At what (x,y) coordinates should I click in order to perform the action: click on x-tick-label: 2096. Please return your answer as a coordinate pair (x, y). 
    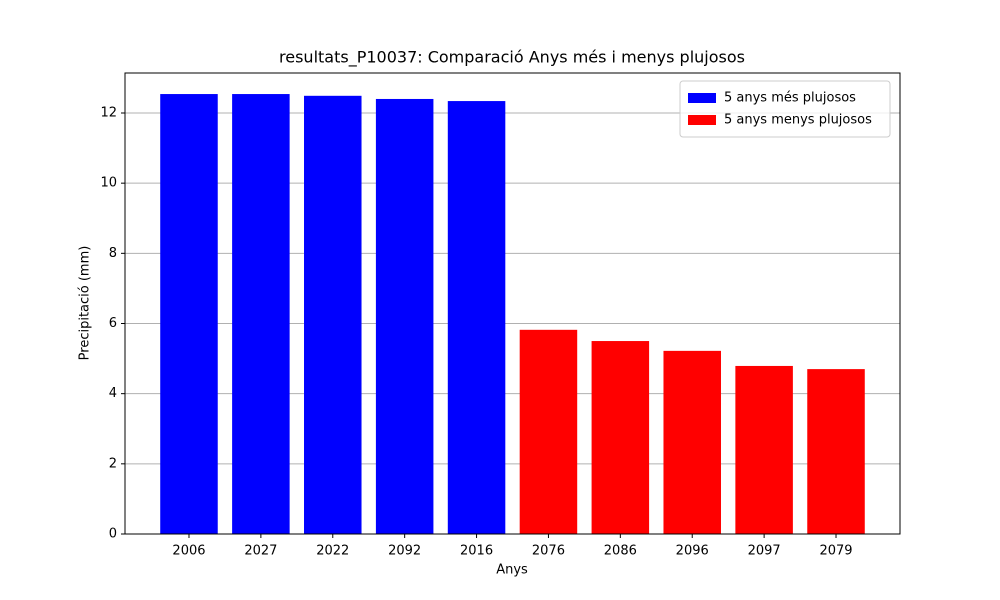
    Looking at the image, I should click on (692, 551).